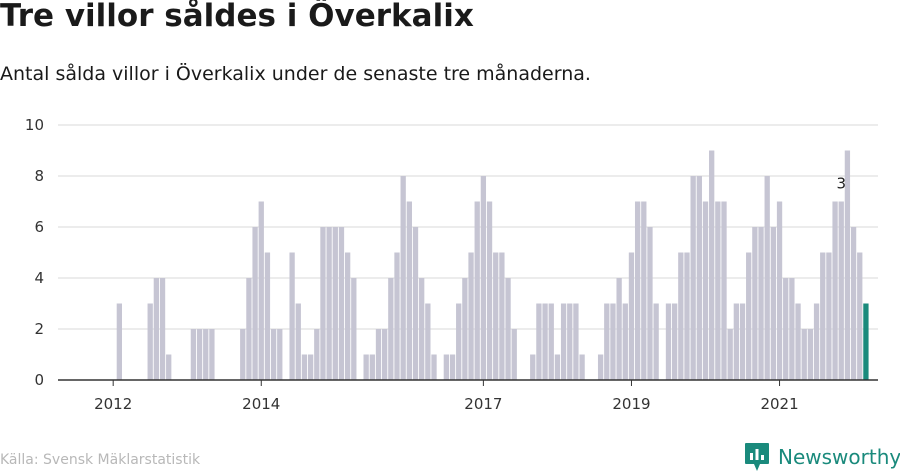 The width and height of the screenshot is (900, 474). I want to click on y-tick-label: 0, so click(39, 380).